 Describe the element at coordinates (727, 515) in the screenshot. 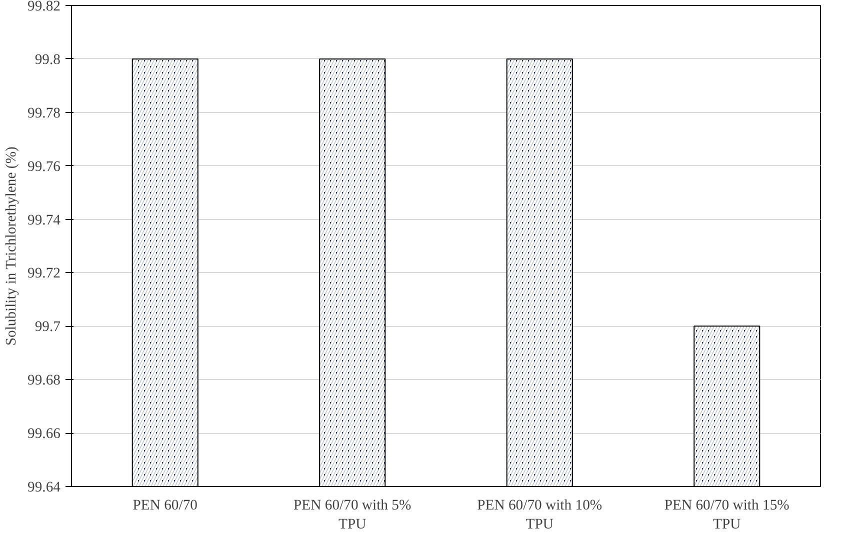

I see `x-tick-label: PEN 60/70 with 15% TPU` at that location.